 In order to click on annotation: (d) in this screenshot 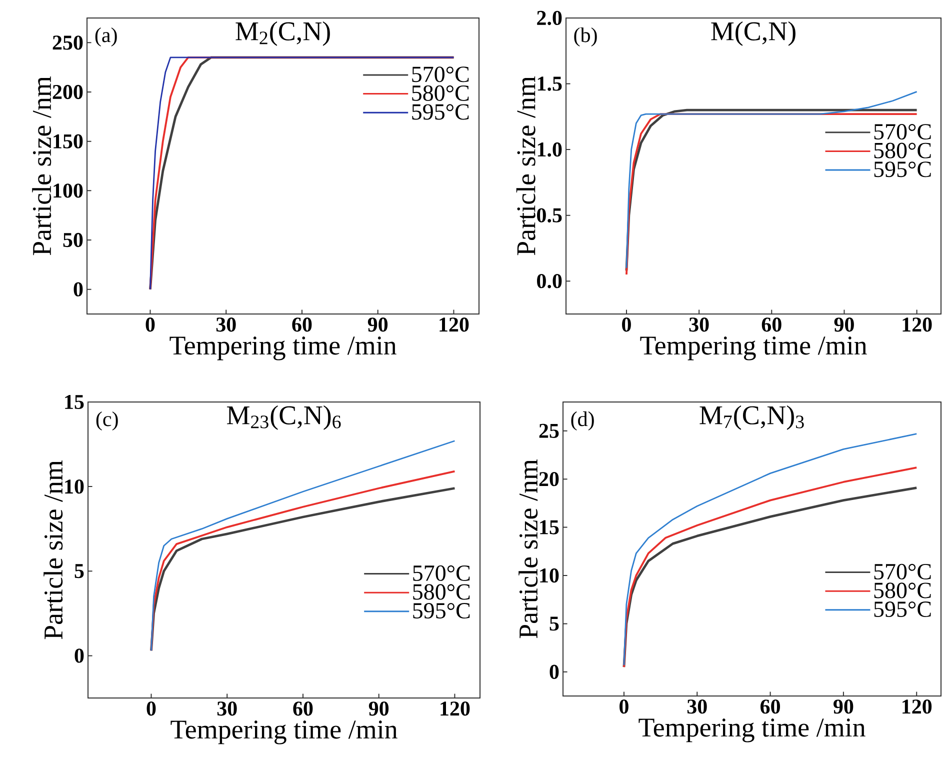, I will do `click(582, 420)`.